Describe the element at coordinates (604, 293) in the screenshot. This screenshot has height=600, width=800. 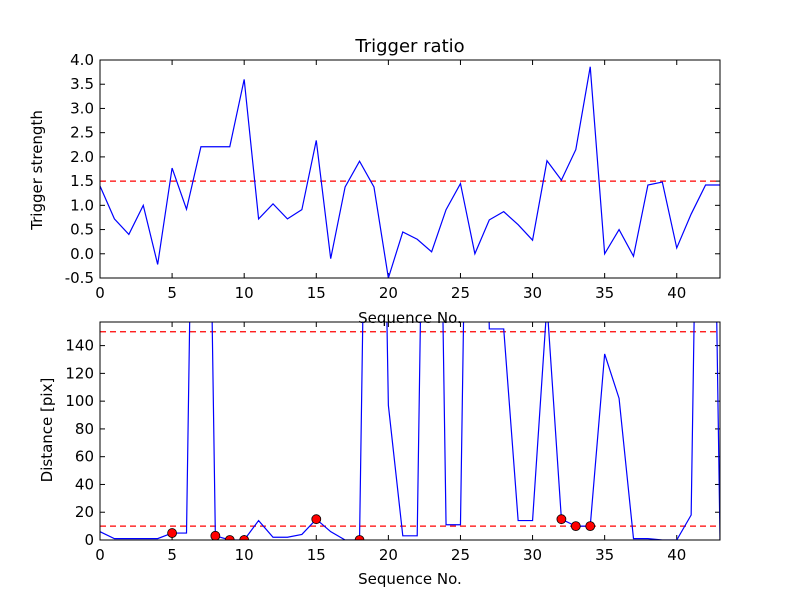
I see `top-x-tick-label-7: 35` at that location.